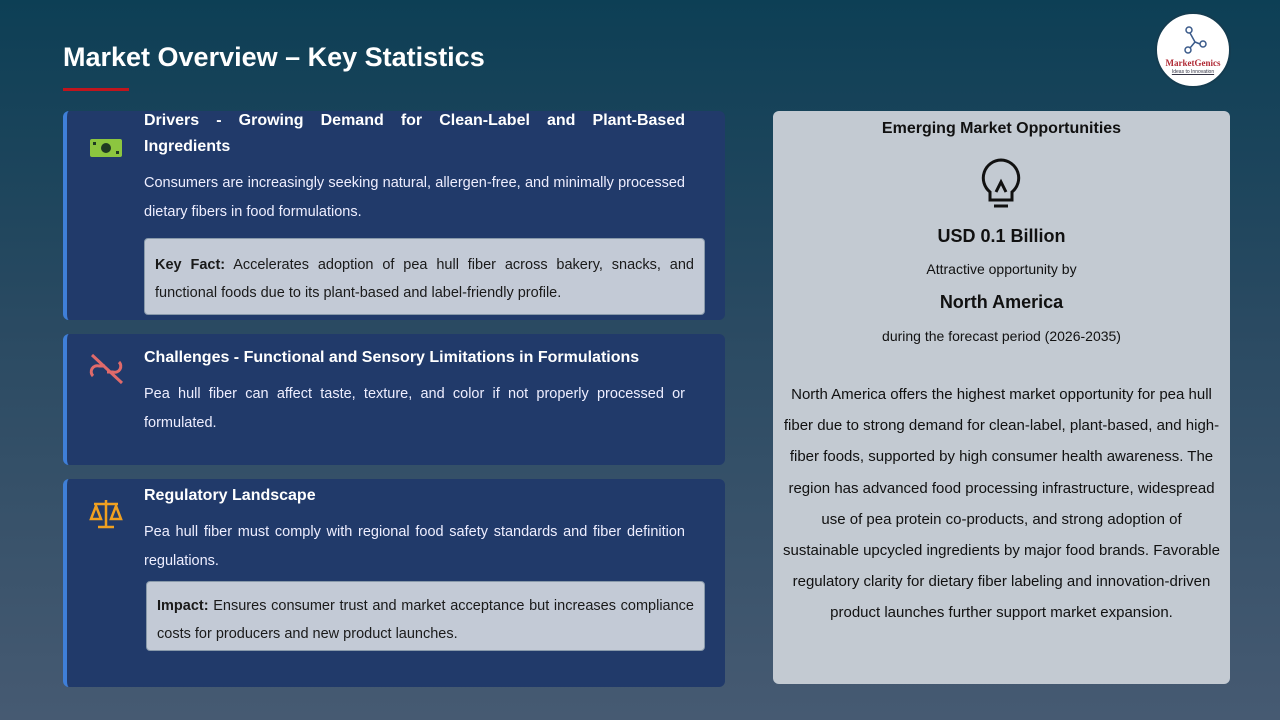 The width and height of the screenshot is (1280, 720). Describe the element at coordinates (1195, 40) in the screenshot. I see `network-icon` at that location.